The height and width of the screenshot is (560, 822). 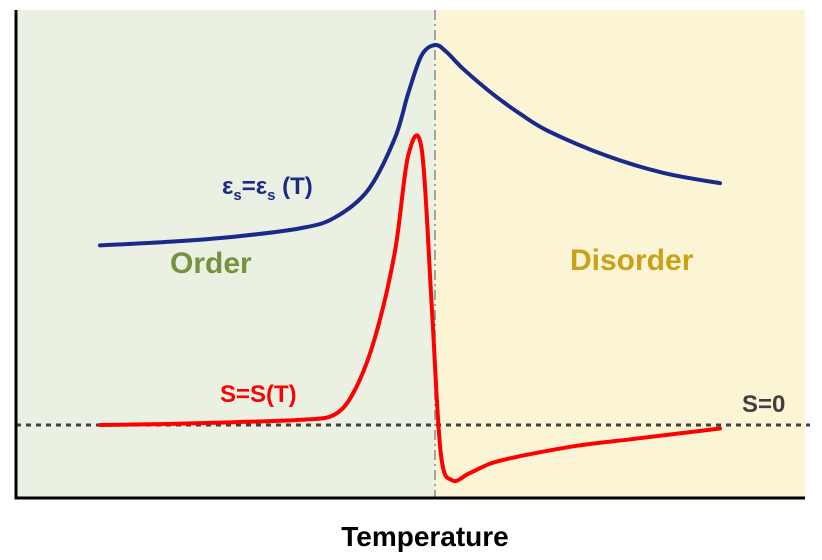 I want to click on order-label: Order, so click(x=211, y=263).